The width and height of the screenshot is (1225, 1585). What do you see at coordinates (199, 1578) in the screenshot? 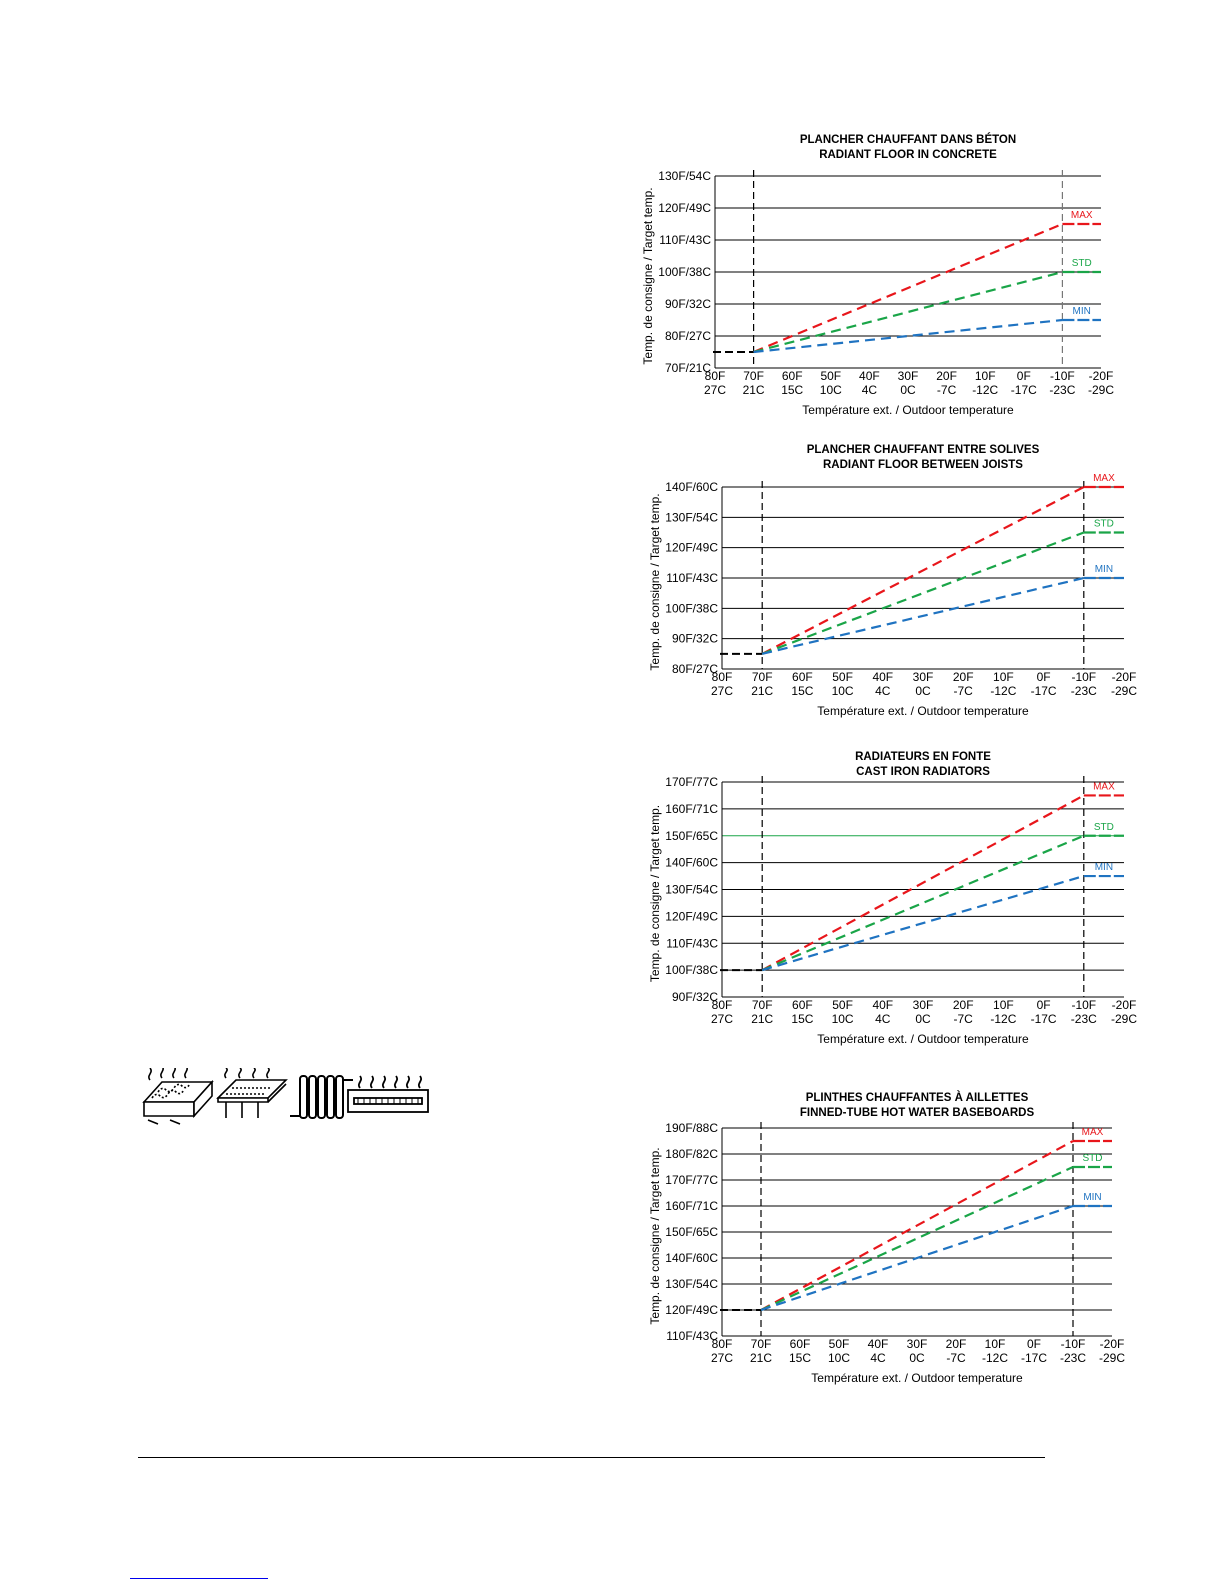
I see `footer-link-underline` at bounding box center [199, 1578].